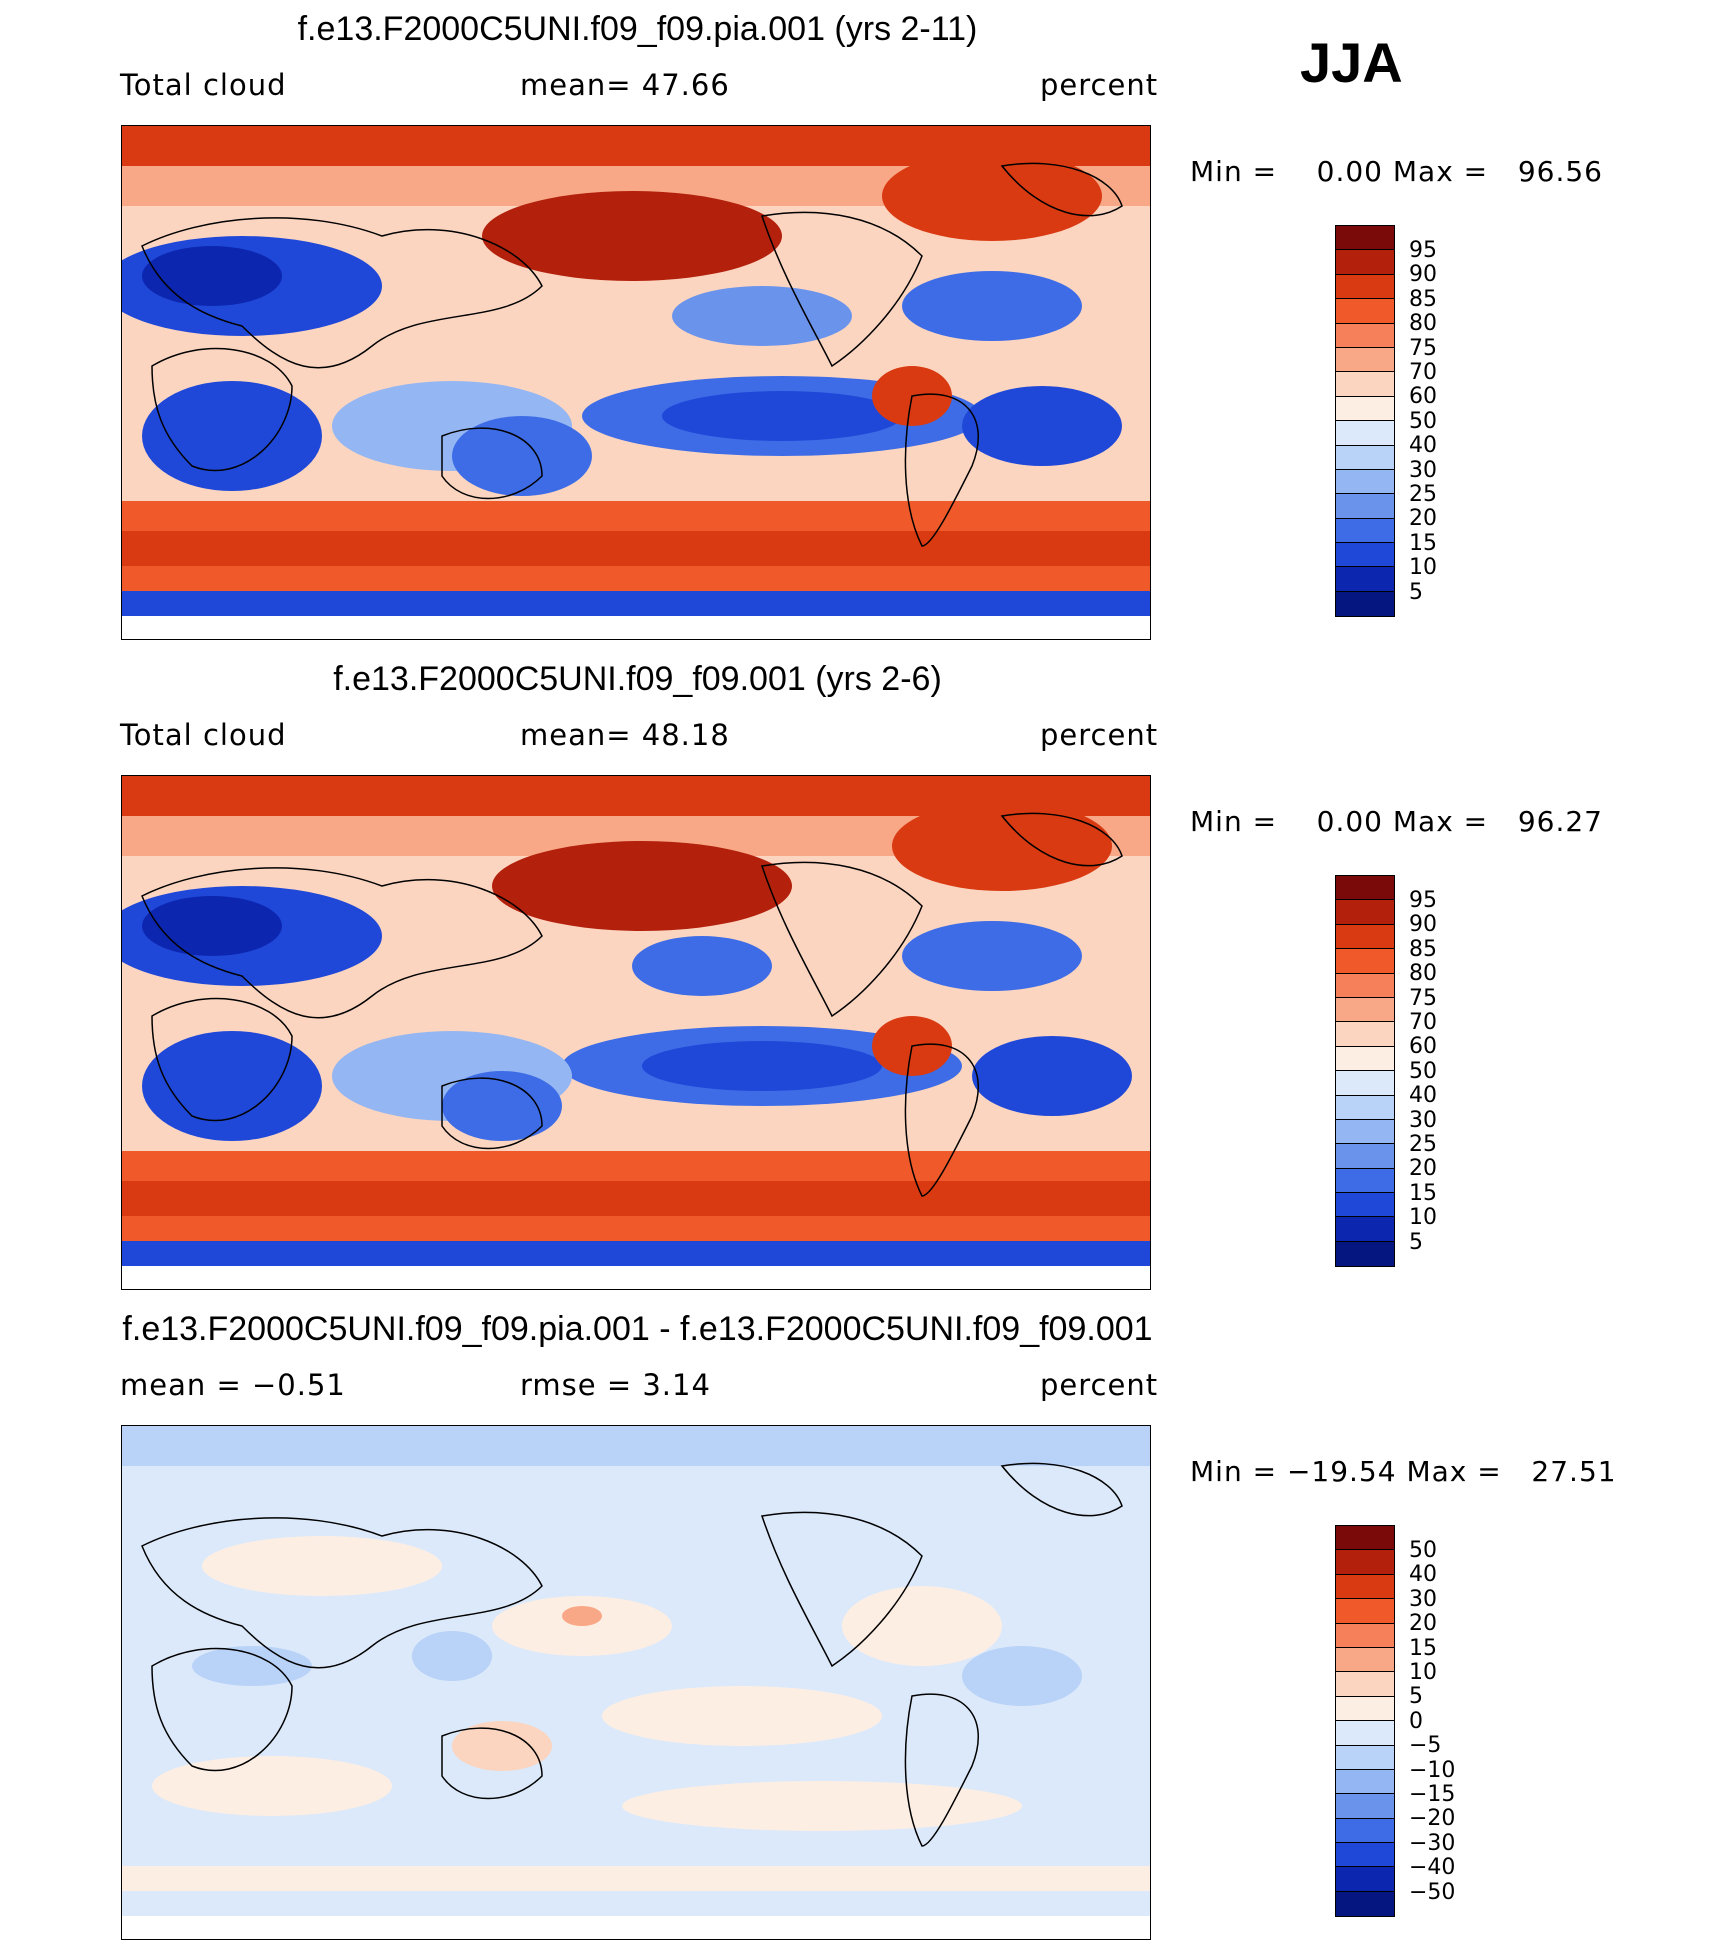  What do you see at coordinates (233, 1385) in the screenshot?
I see `mean-label: mean = −0.51` at bounding box center [233, 1385].